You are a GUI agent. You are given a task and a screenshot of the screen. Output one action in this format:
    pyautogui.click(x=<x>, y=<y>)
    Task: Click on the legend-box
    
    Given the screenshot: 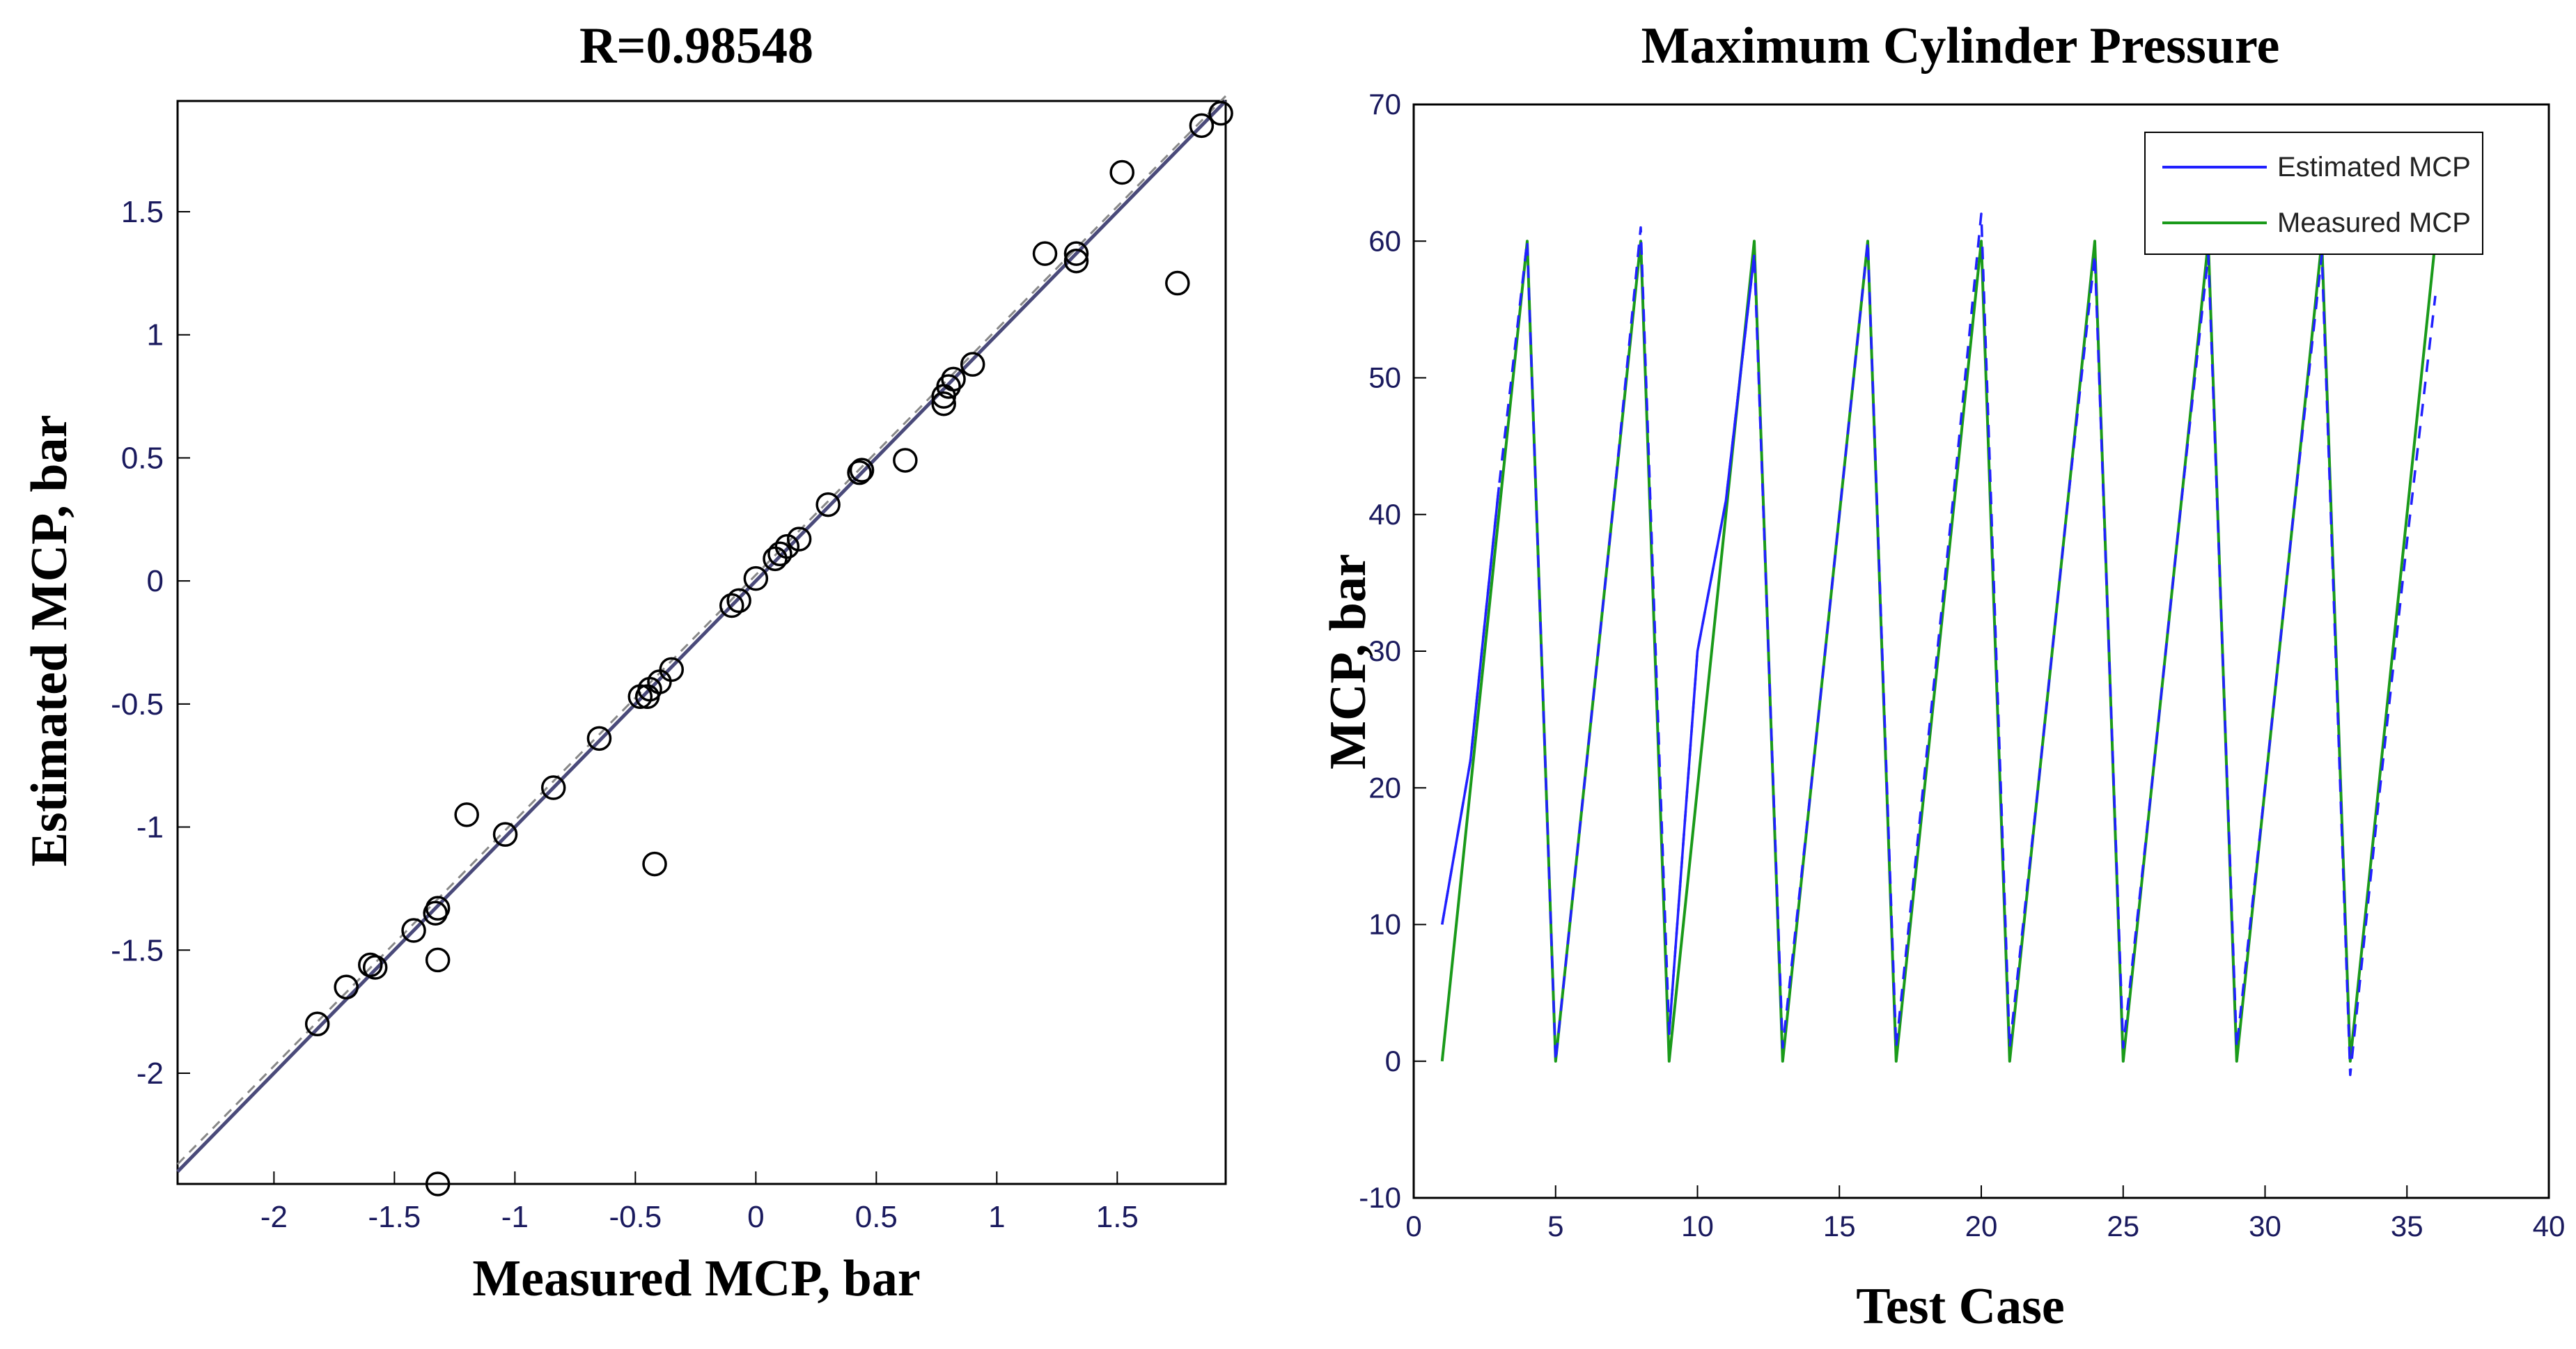 What is the action you would take?
    pyautogui.click(x=2313, y=193)
    